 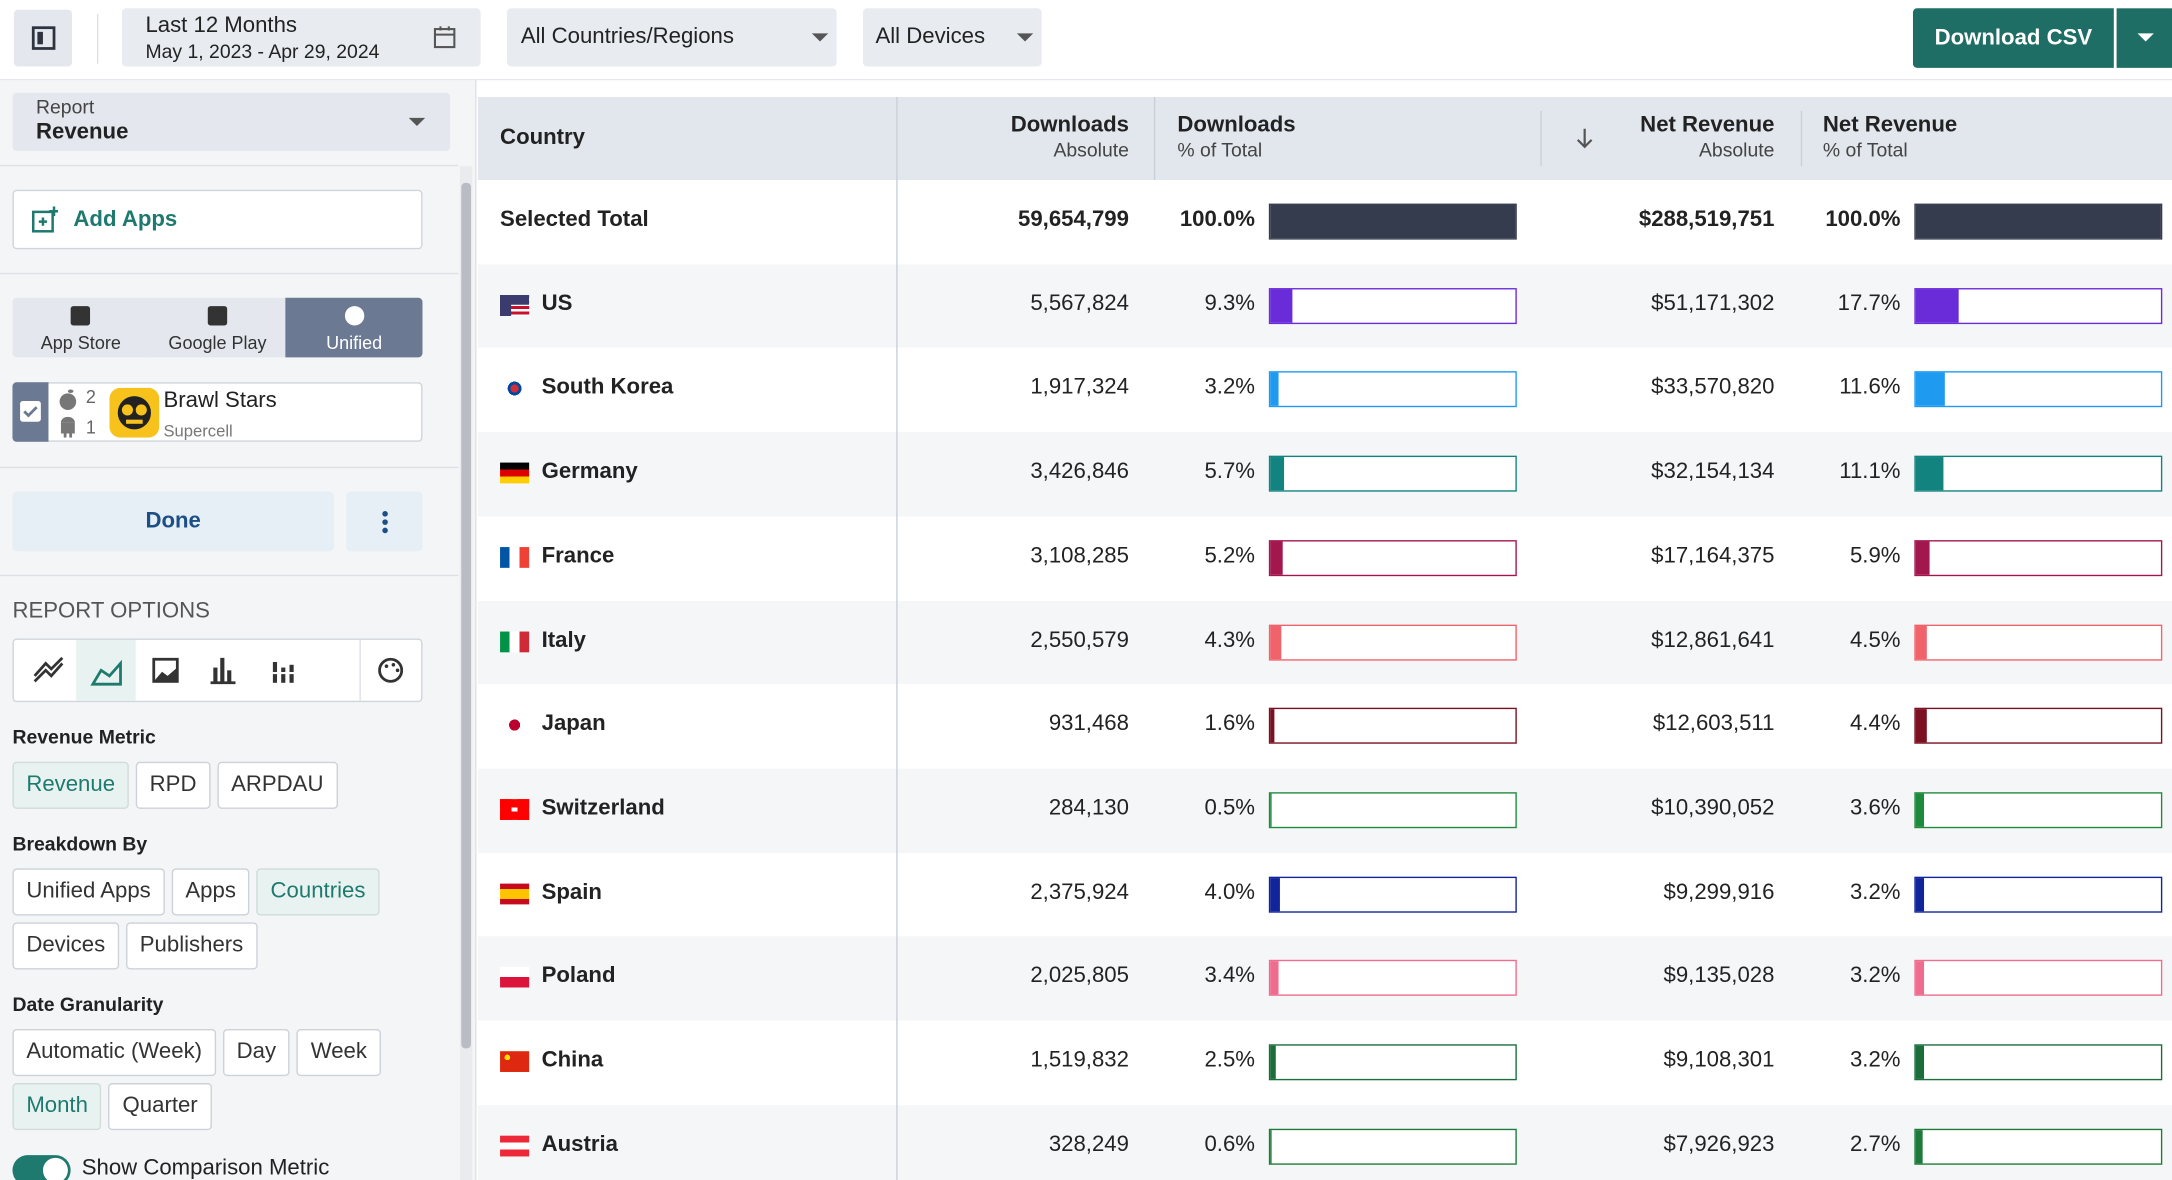 What do you see at coordinates (1713, 556) in the screenshot?
I see `revenue: $17,164,375` at bounding box center [1713, 556].